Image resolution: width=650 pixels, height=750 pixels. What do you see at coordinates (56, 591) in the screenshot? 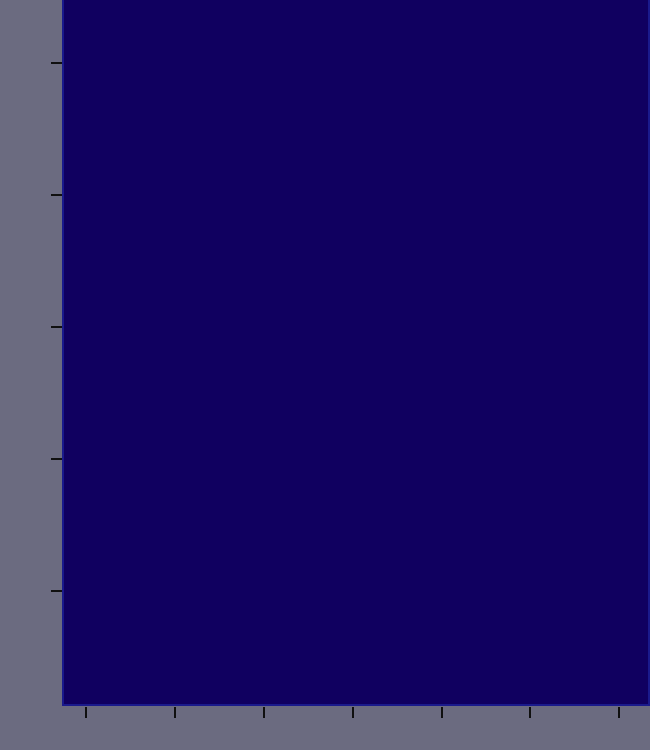
I see `y-tick-50N` at bounding box center [56, 591].